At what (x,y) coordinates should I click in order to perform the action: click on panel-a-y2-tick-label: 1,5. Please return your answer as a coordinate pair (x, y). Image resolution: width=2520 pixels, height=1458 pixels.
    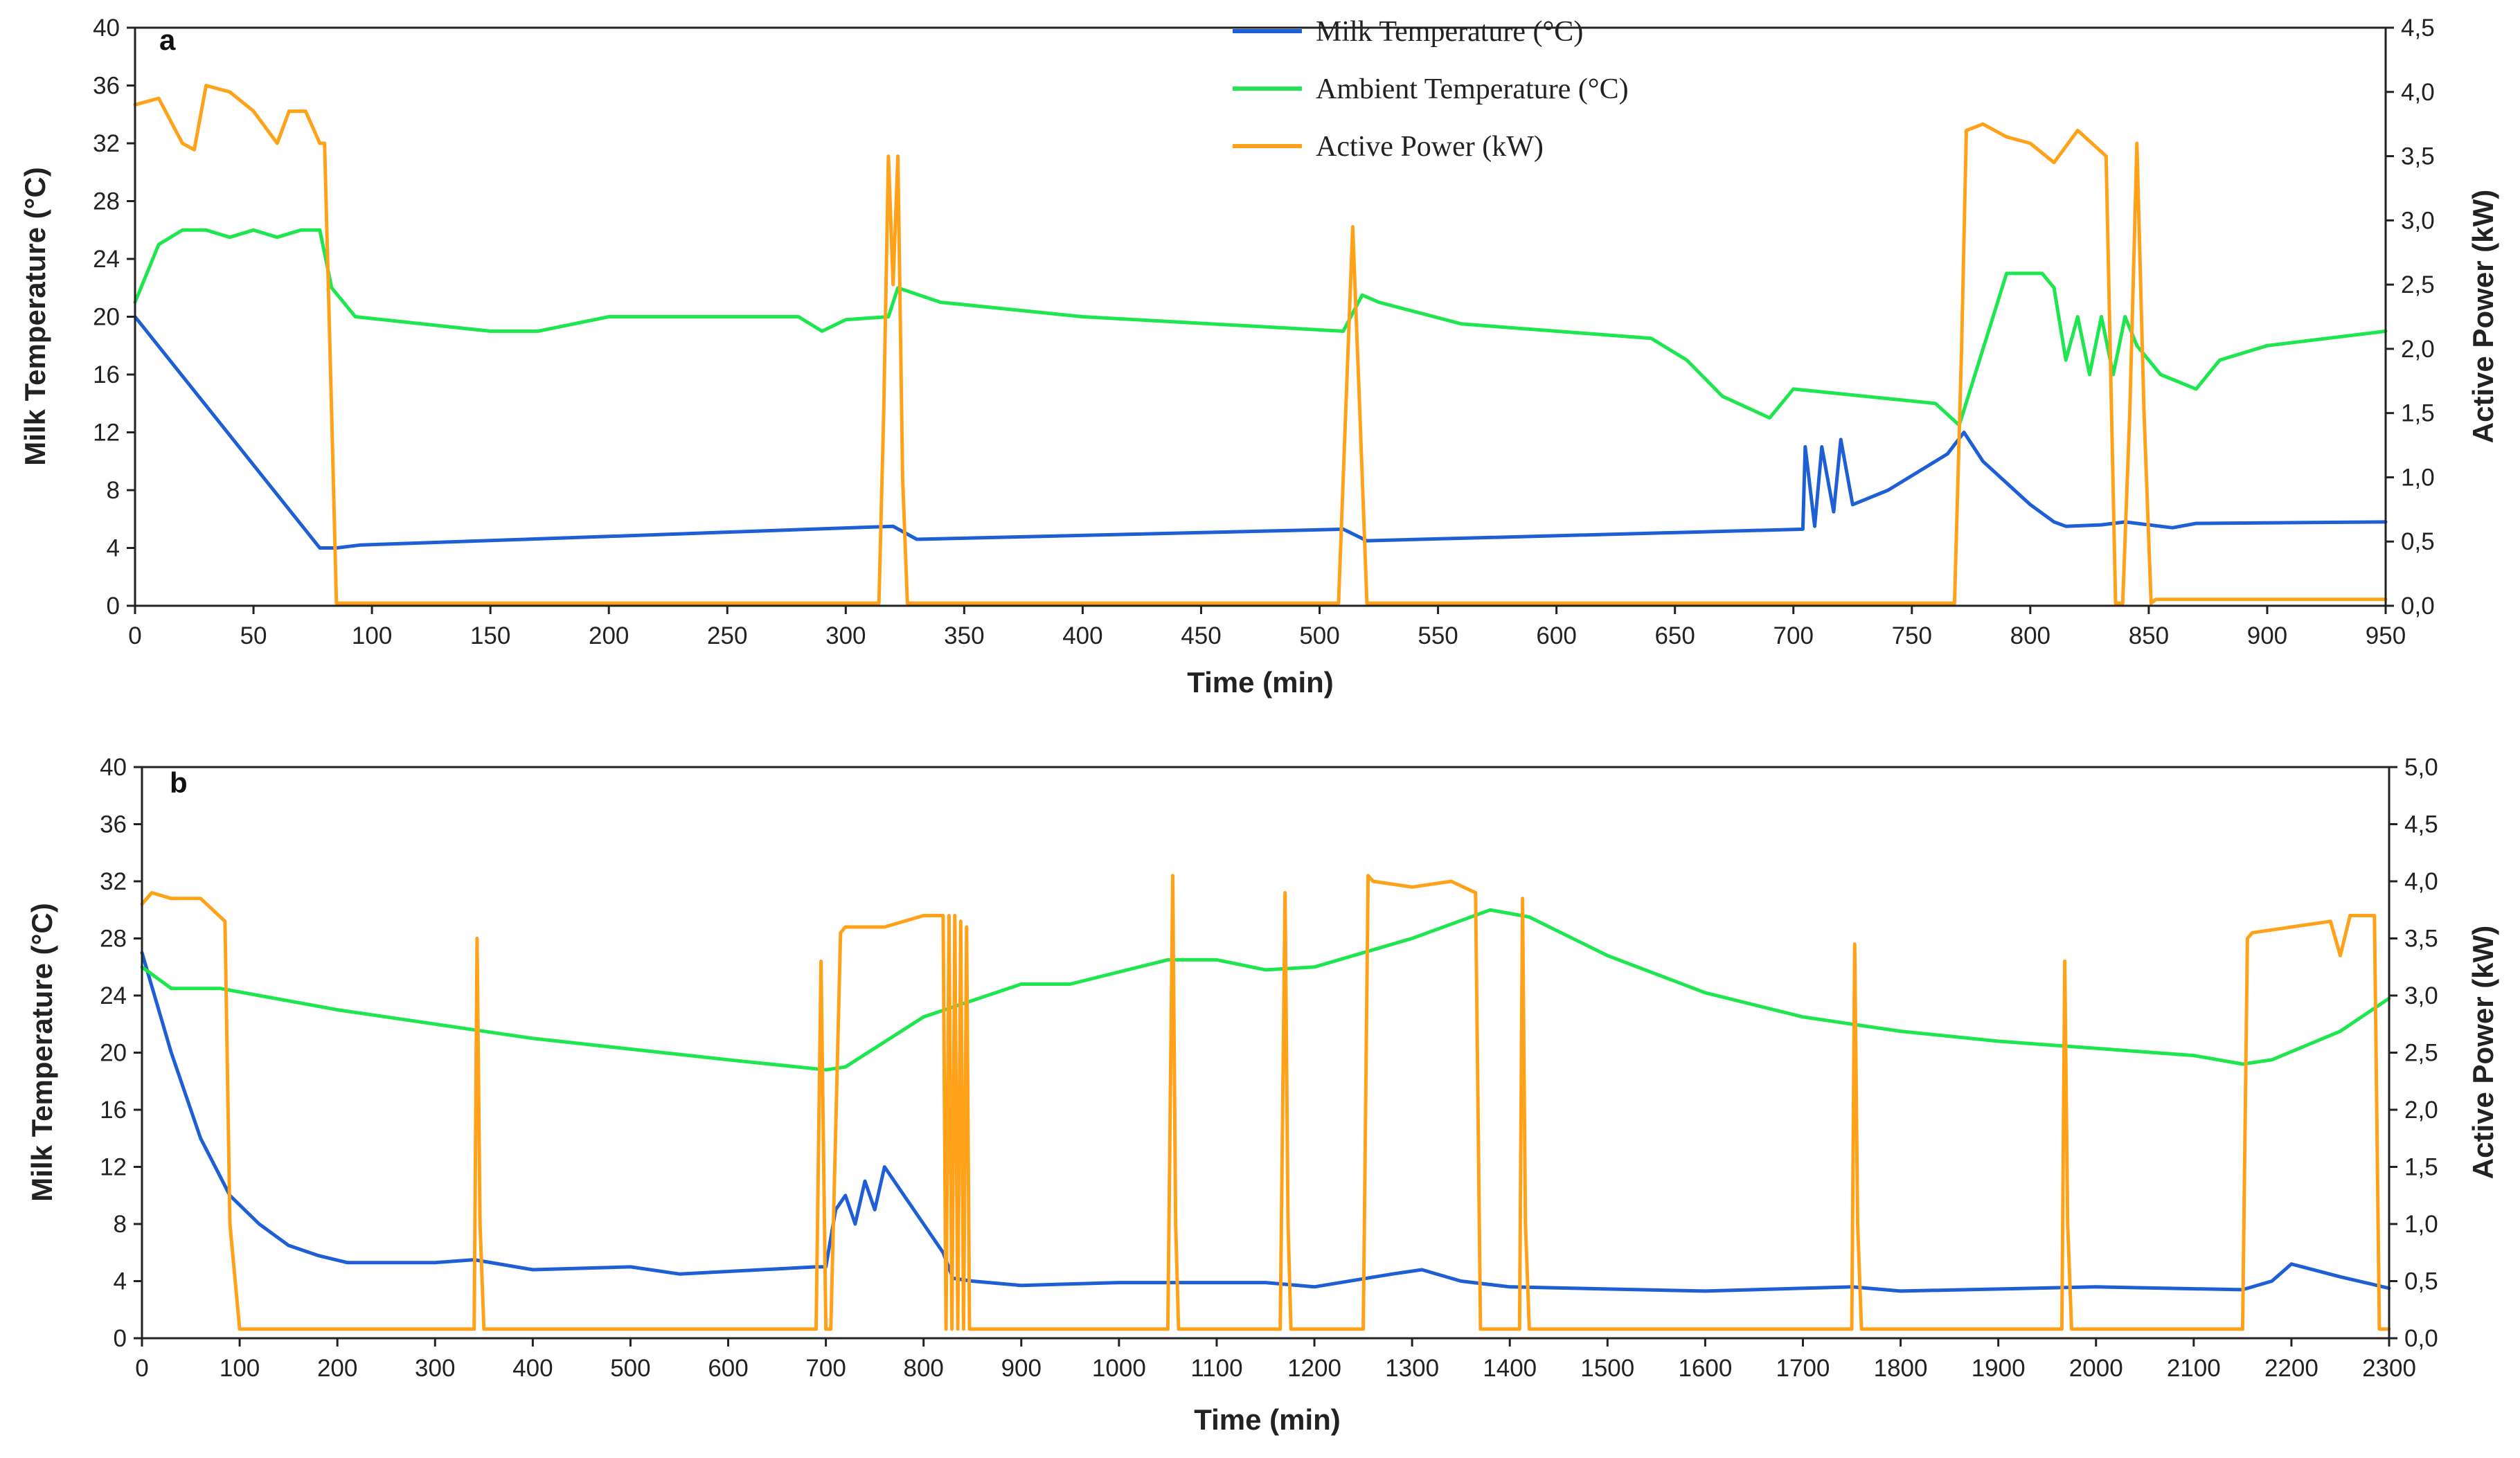
    Looking at the image, I should click on (2418, 413).